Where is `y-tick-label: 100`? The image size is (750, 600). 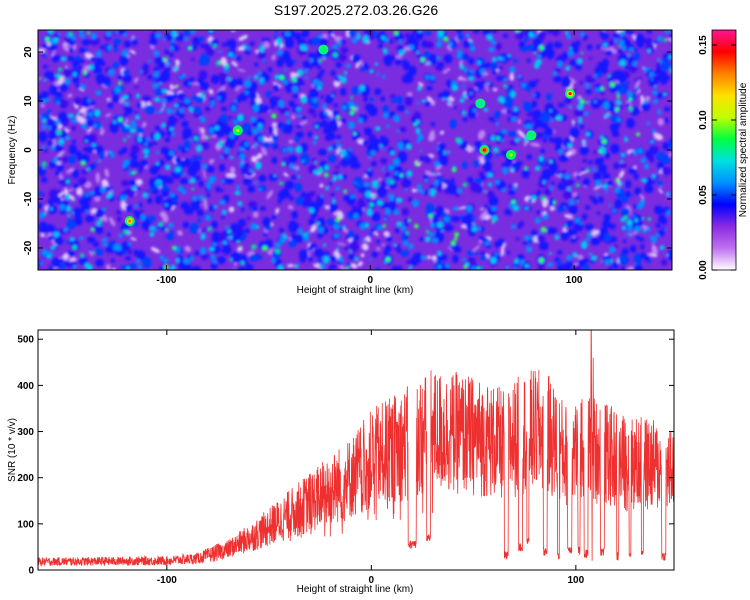
y-tick-label: 100 is located at coordinates (25, 524).